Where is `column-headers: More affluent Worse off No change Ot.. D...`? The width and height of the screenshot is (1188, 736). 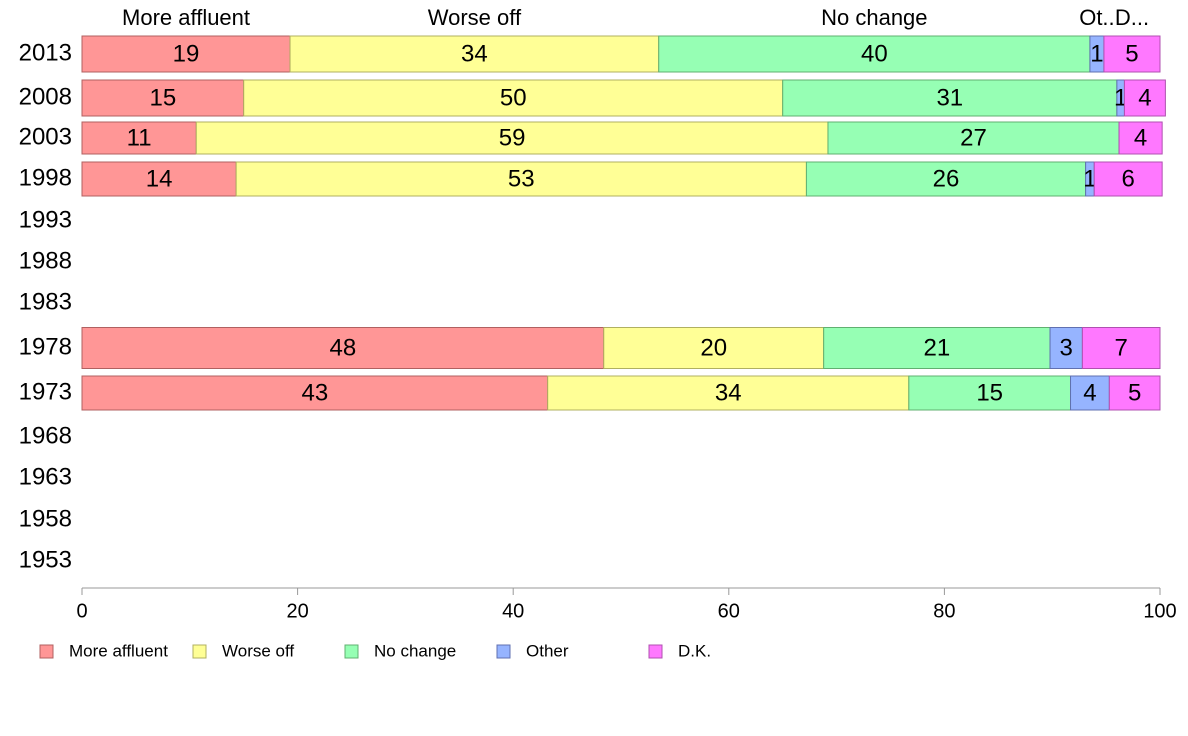
column-headers: More affluent Worse off No change Ot.. D... is located at coordinates (635, 17).